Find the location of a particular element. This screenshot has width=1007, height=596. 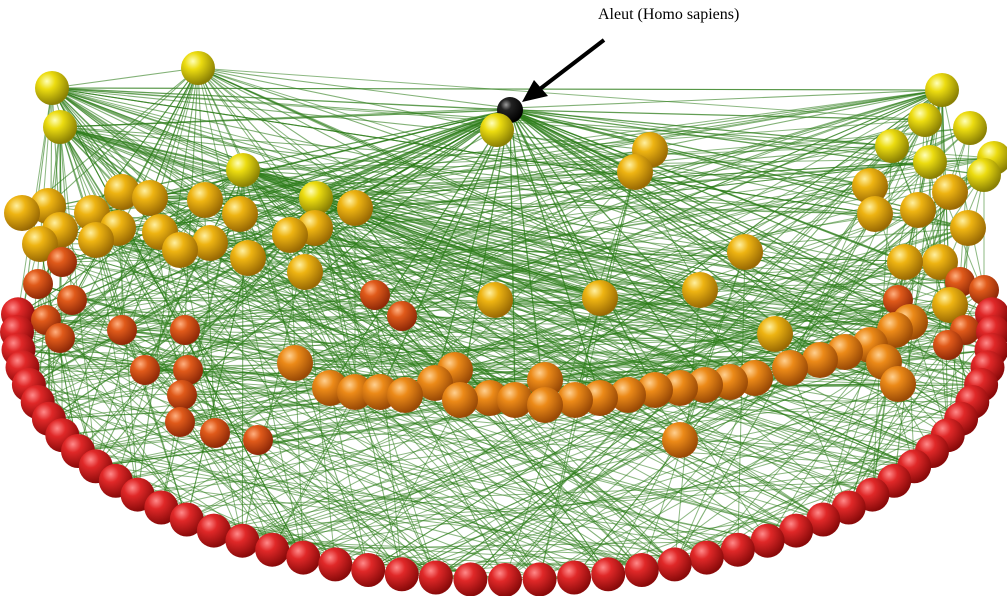

annotation-arrow is located at coordinates (564, 70).